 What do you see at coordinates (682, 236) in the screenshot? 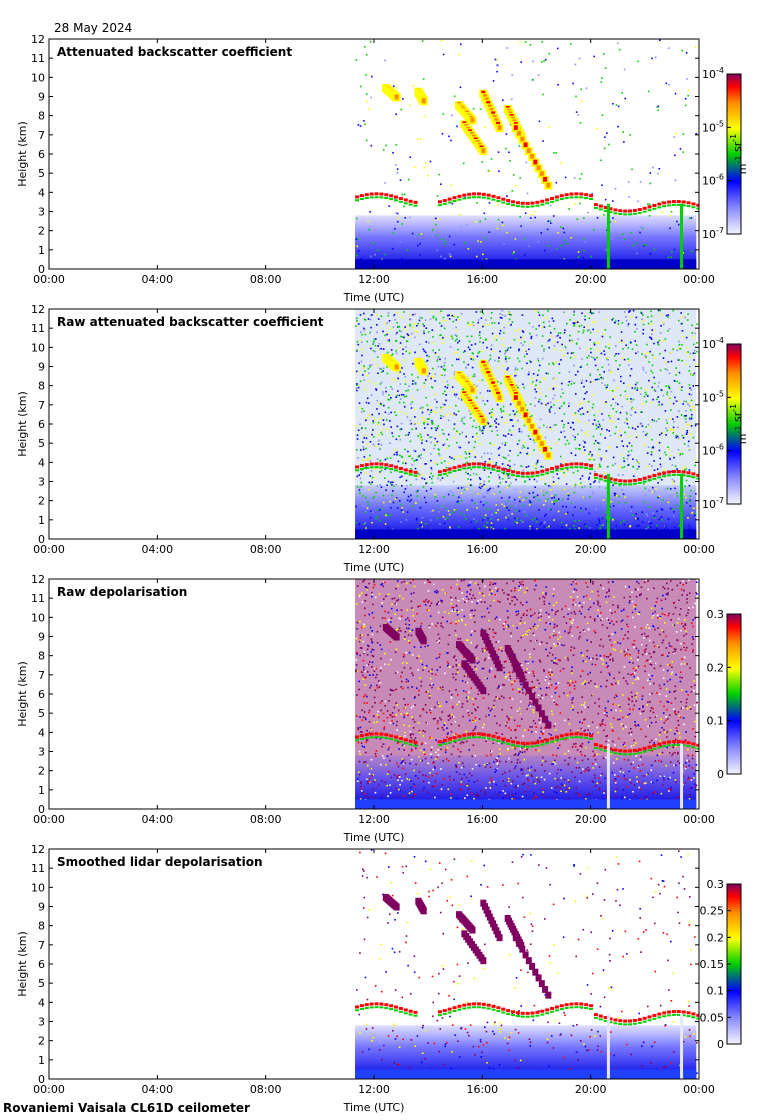
I see `precipitation-streak` at bounding box center [682, 236].